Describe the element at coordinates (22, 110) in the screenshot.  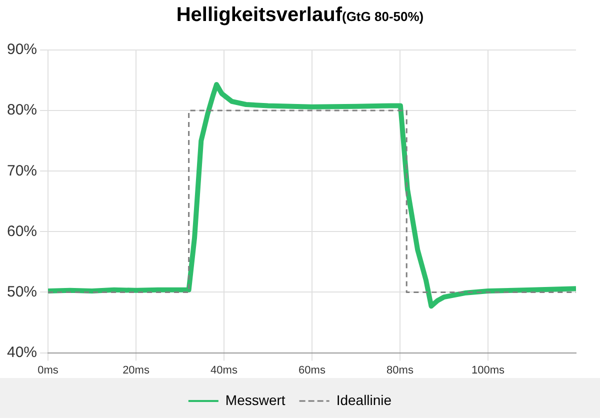
I see `y-tick-label: 80%` at that location.